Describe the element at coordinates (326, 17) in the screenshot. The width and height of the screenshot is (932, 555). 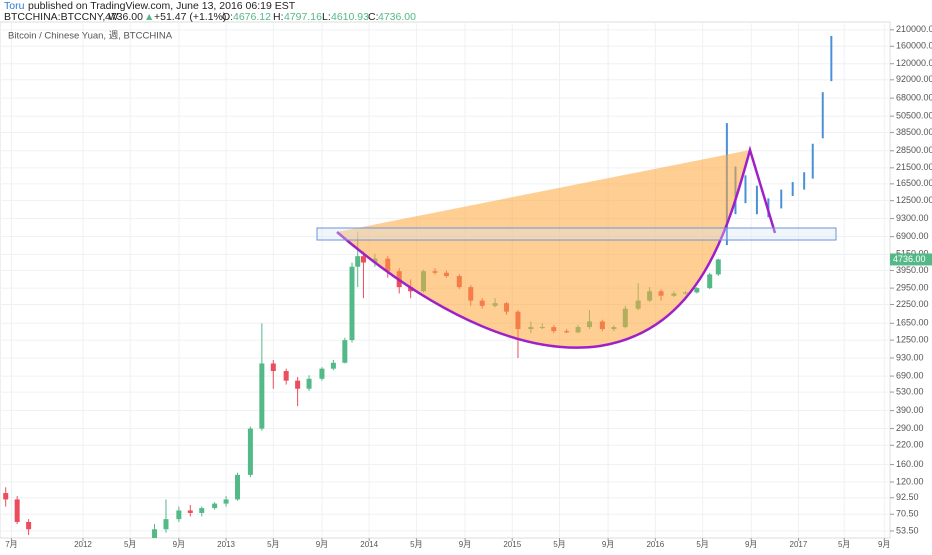
I see `l-label: L:` at that location.